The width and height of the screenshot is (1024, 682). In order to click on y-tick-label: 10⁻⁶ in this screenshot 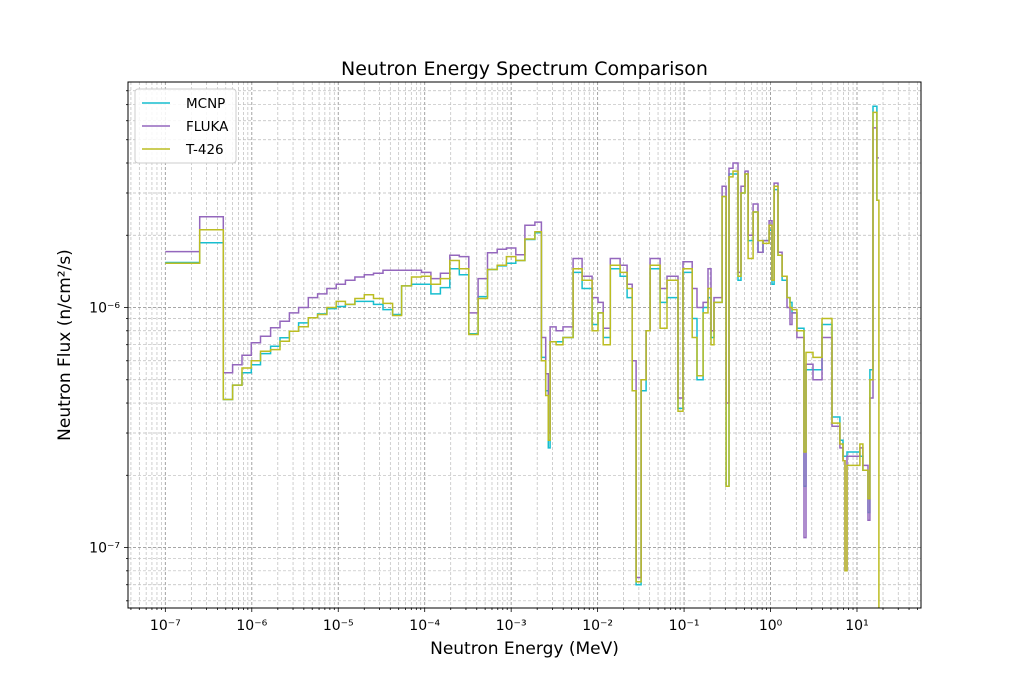, I will do `click(104, 309)`.